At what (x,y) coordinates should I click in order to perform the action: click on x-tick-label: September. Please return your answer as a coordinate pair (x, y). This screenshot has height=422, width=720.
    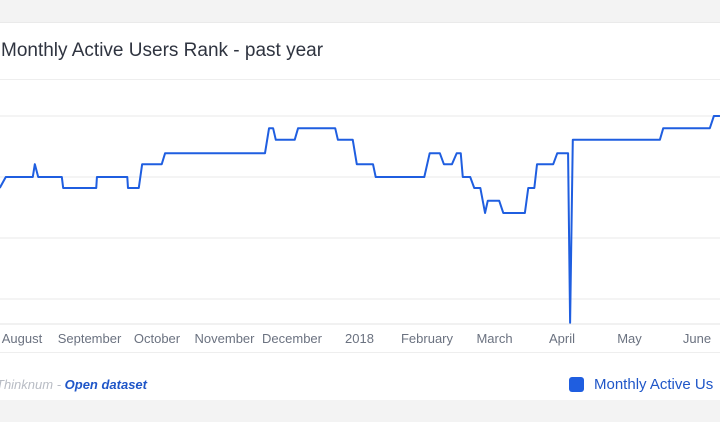
    Looking at the image, I should click on (90, 338).